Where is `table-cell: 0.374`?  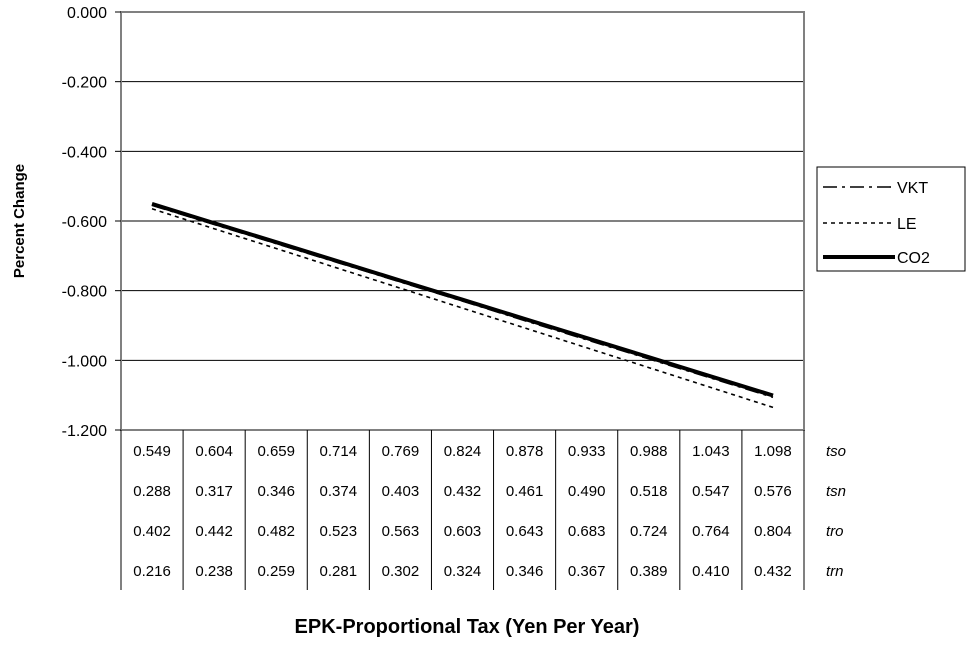 table-cell: 0.374 is located at coordinates (339, 491).